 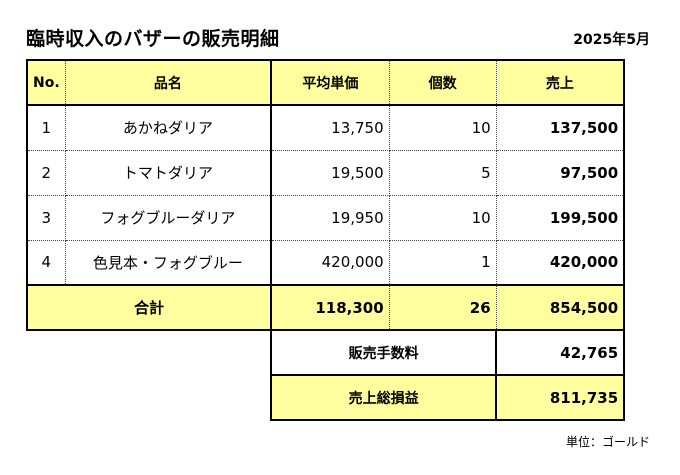 I want to click on cell-price: 13,750, so click(x=330, y=127).